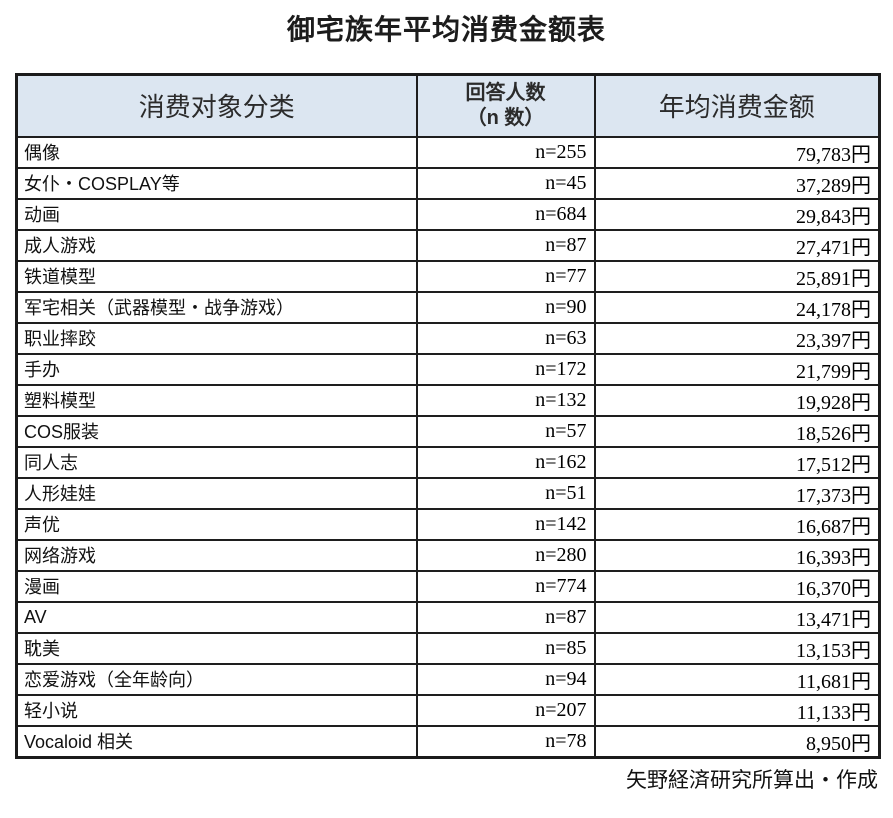  I want to click on respondents-cell: n=684, so click(505, 214).